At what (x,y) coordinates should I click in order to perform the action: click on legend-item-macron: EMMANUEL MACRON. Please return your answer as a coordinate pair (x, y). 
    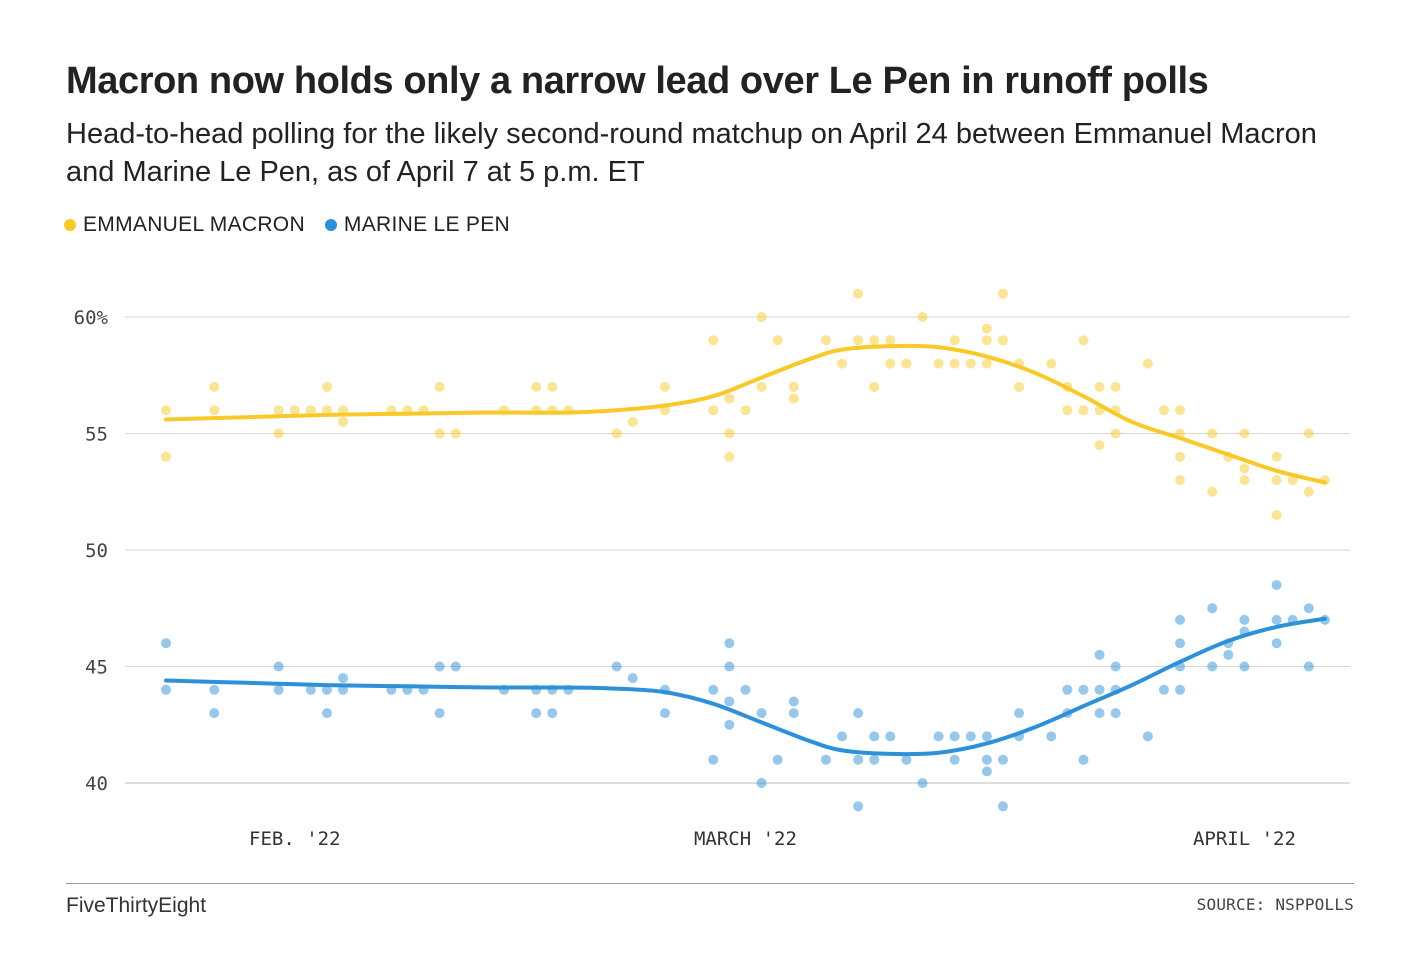
    Looking at the image, I should click on (184, 225).